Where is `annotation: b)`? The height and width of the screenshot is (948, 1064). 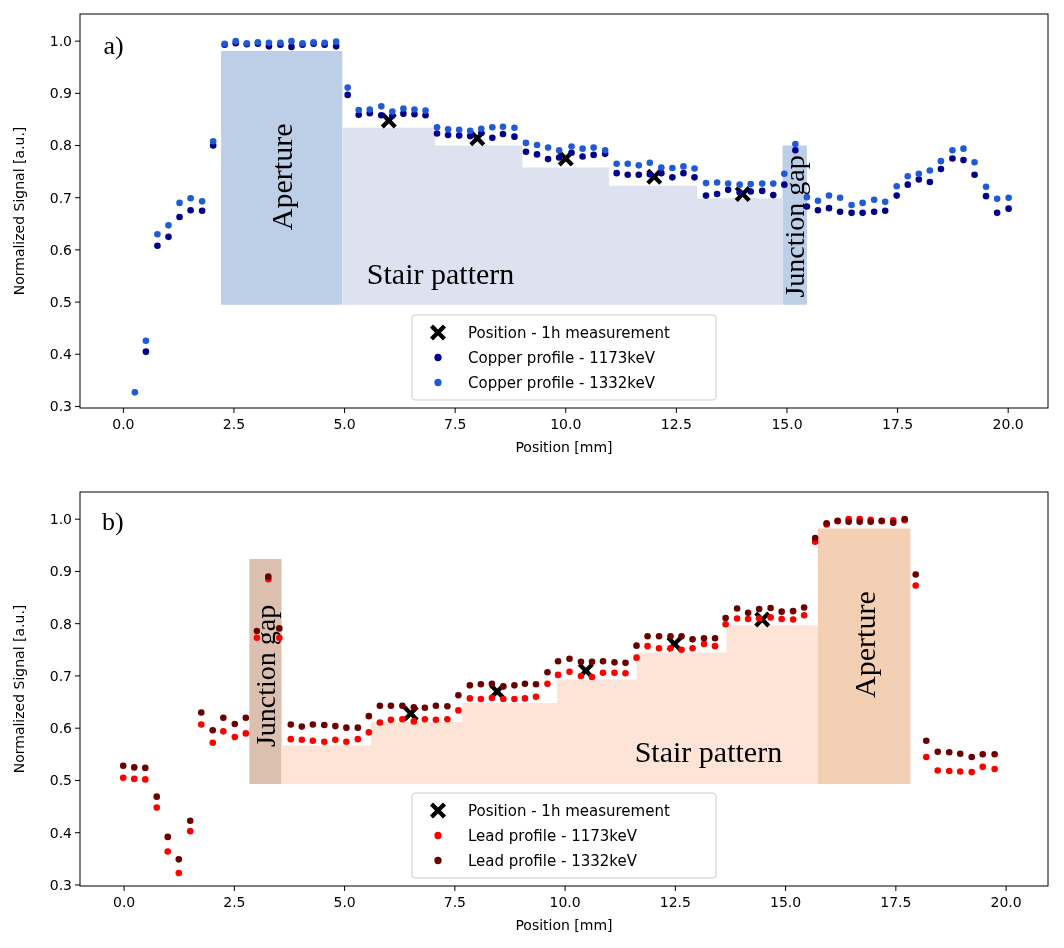 annotation: b) is located at coordinates (113, 521).